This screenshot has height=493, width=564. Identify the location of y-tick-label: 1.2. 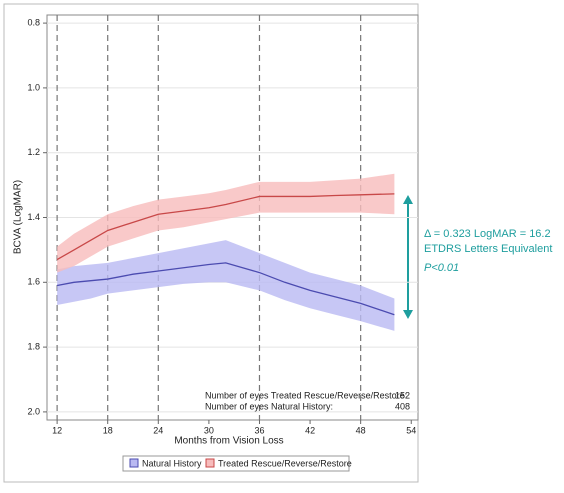
(33, 152).